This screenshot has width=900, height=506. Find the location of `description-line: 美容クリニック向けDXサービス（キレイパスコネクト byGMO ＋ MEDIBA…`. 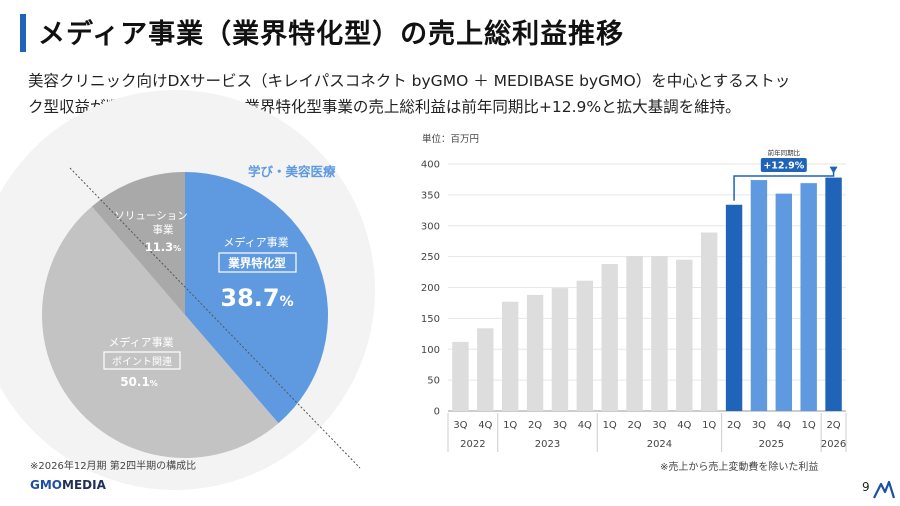

description-line: 美容クリニック向けDXサービス（キレイパスコネクト byGMO ＋ MEDIBA… is located at coordinates (409, 81).